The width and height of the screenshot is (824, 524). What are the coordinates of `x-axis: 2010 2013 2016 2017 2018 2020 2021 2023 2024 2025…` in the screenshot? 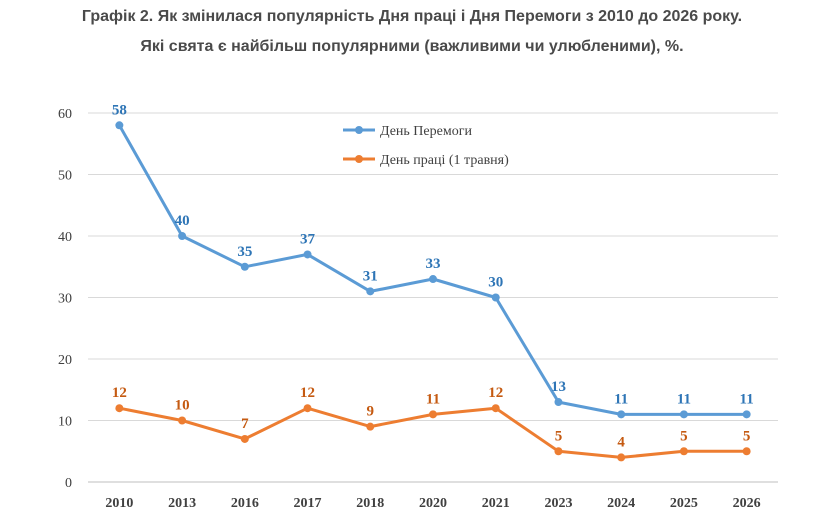 It's located at (432, 503).